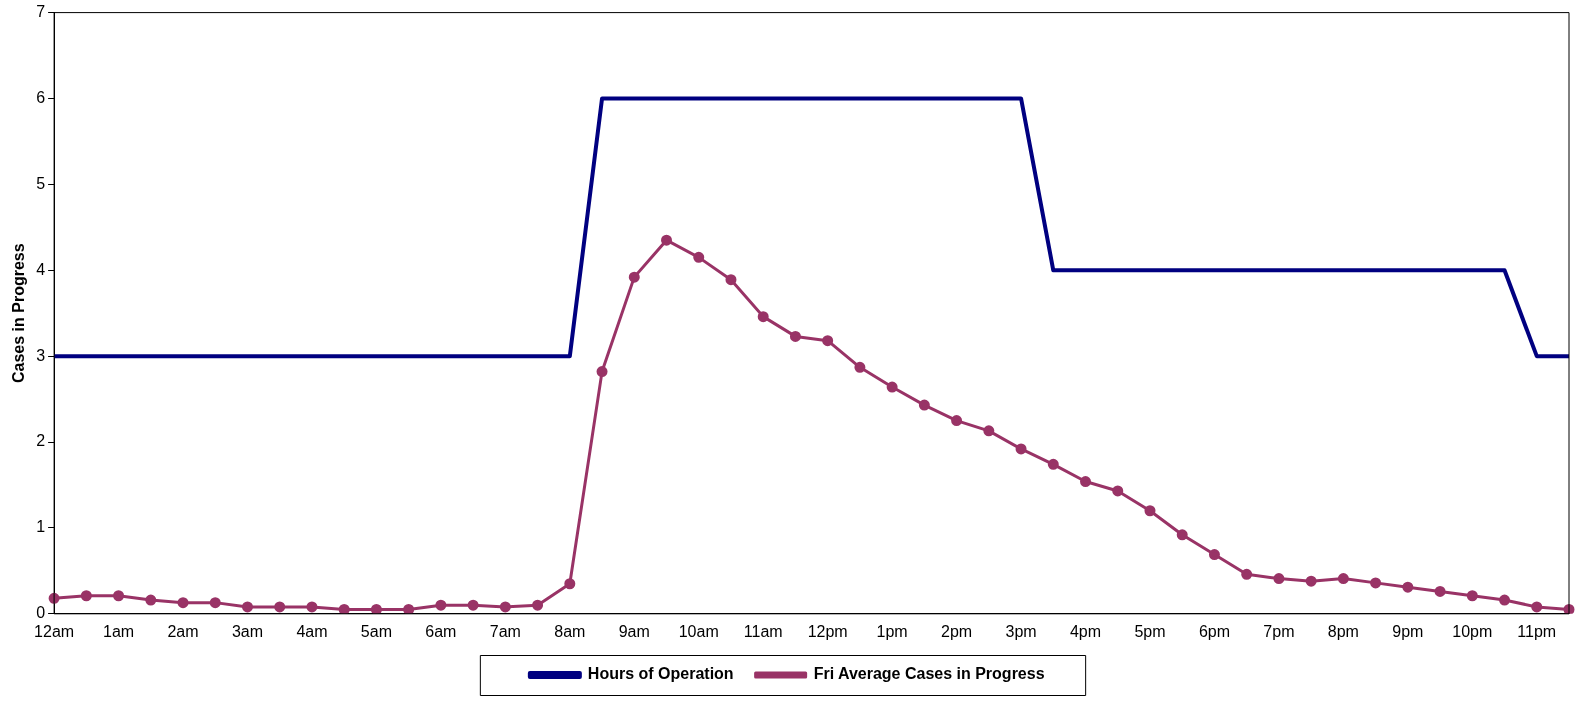 This screenshot has width=1585, height=705. What do you see at coordinates (763, 631) in the screenshot?
I see `x-tick-label: 11am` at bounding box center [763, 631].